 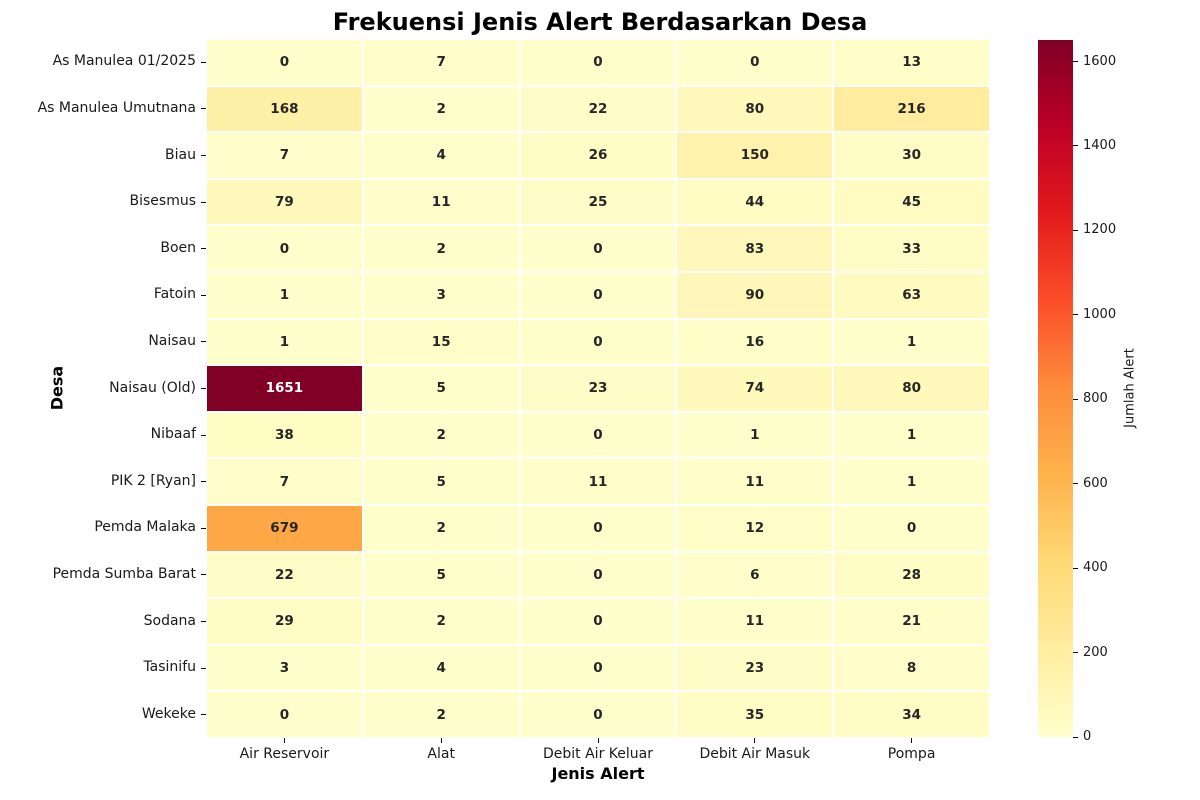 I want to click on heatmap-cell: 150, so click(x=755, y=155).